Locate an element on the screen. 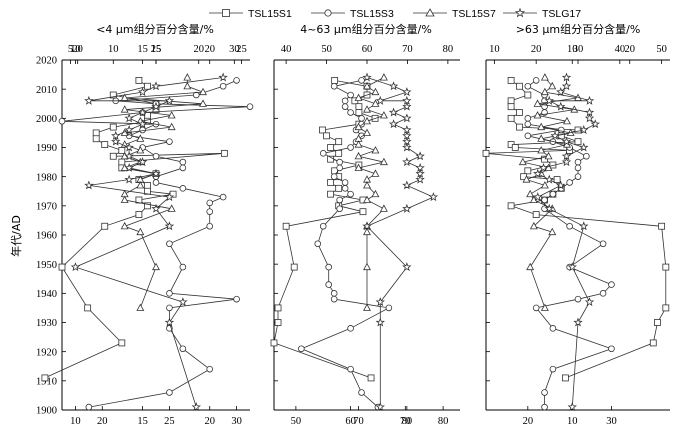 This screenshot has height=439, width=678. top-tick-label: 25 is located at coordinates (241, 49).